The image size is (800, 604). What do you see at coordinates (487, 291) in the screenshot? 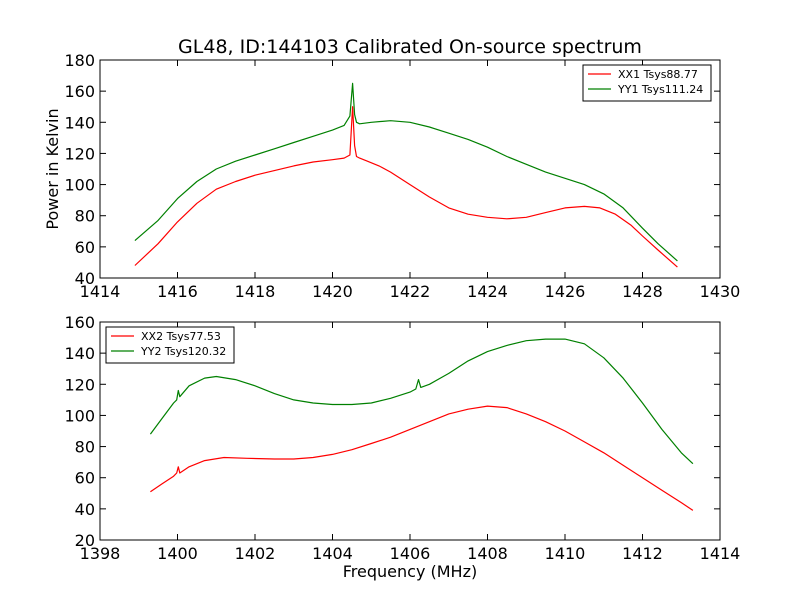
I see `top-x-tick-label: 1424` at bounding box center [487, 291].